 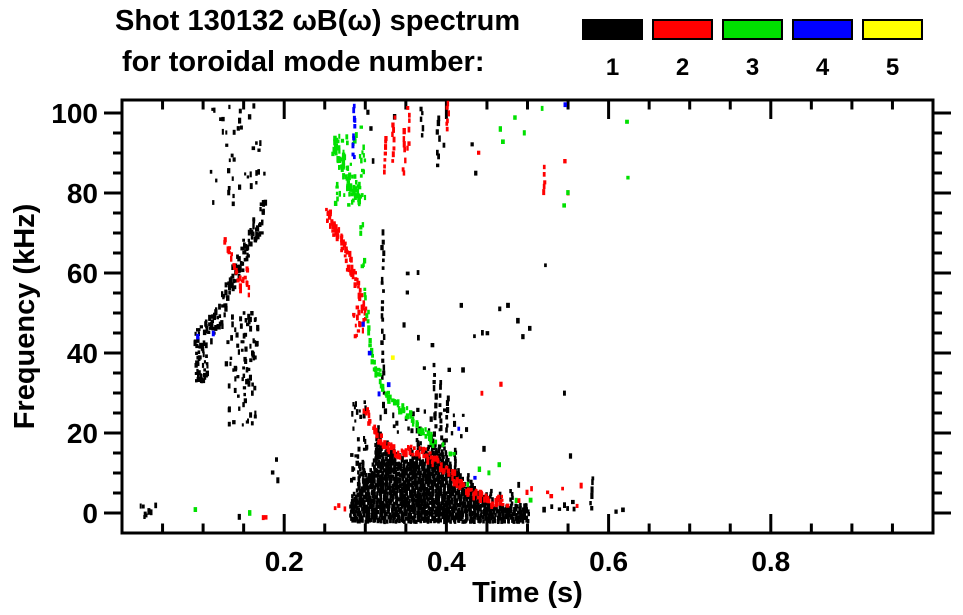 I want to click on legend-label-3: 3, so click(x=752, y=67).